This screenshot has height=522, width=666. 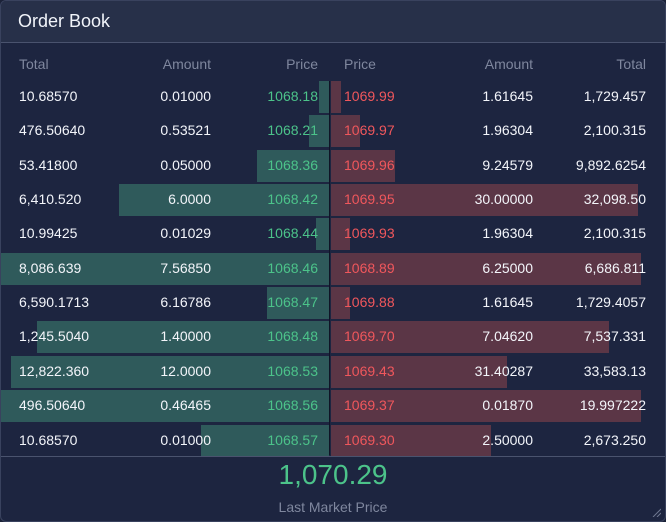 What do you see at coordinates (369, 233) in the screenshot?
I see `ask-price-cell: 1069.93` at bounding box center [369, 233].